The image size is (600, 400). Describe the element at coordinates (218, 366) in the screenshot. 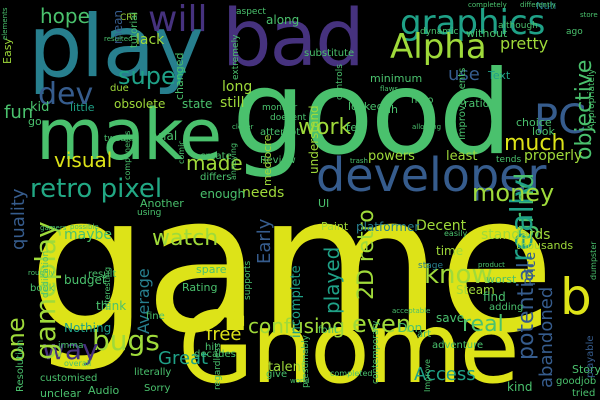

I see `word-regardless: regardless` at that location.